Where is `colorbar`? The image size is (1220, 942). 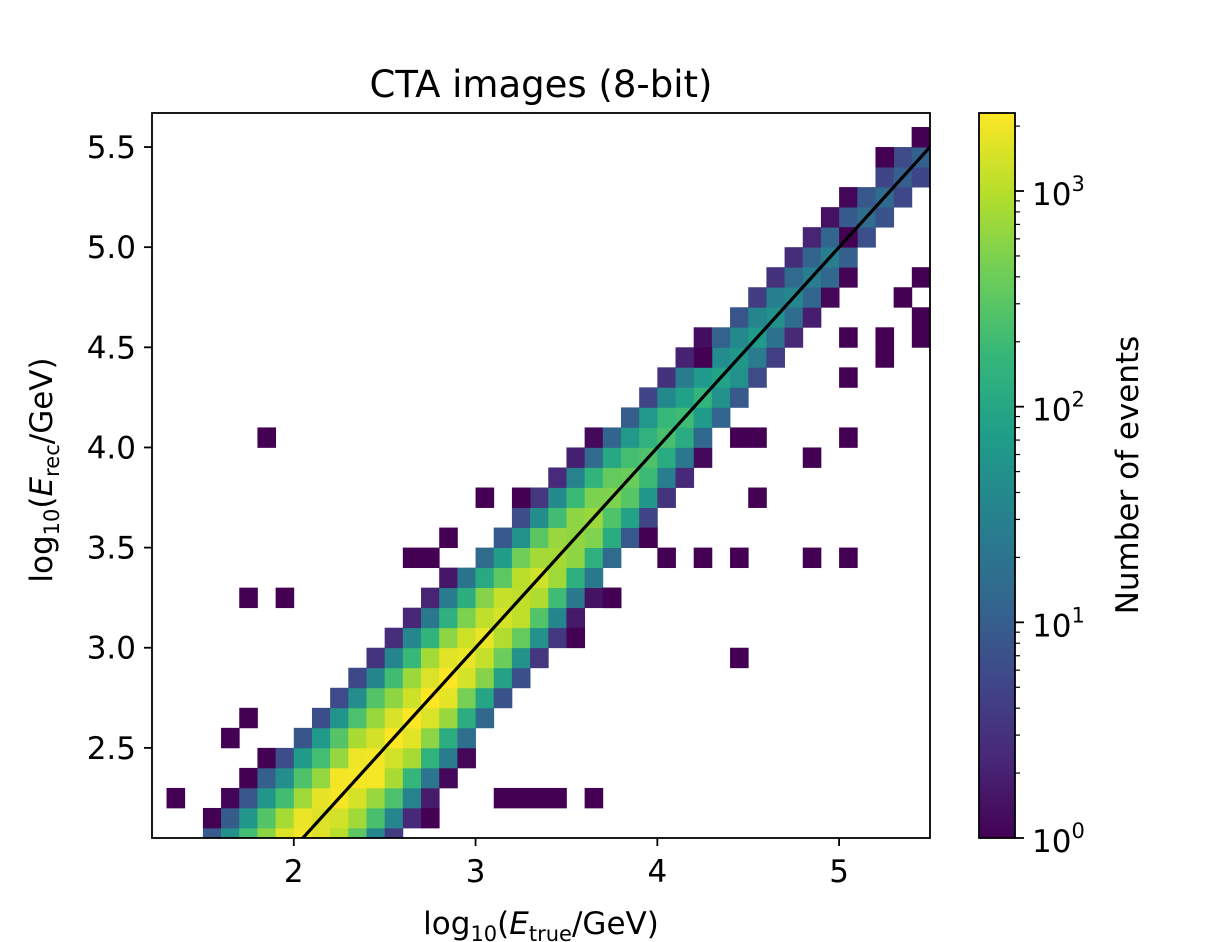
colorbar is located at coordinates (997, 475).